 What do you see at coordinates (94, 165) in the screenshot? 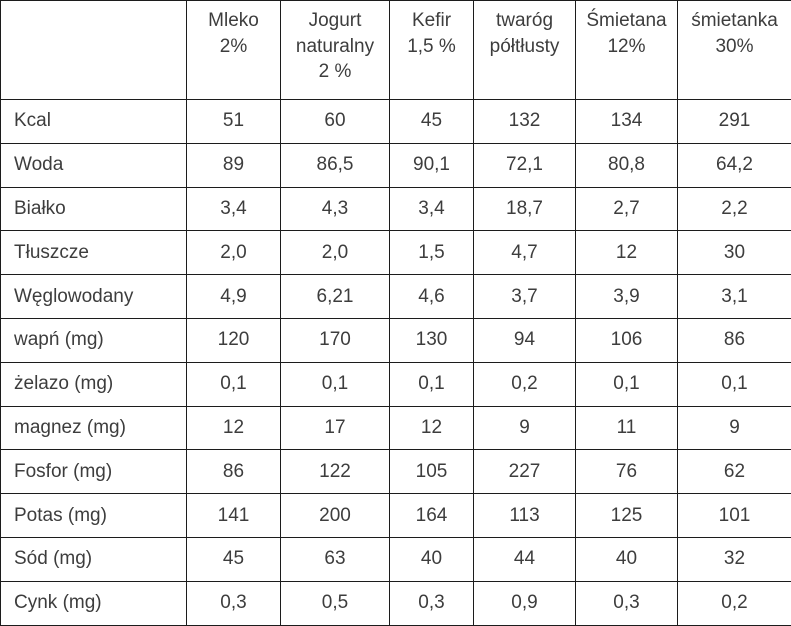
I see `row-header: Woda` at bounding box center [94, 165].